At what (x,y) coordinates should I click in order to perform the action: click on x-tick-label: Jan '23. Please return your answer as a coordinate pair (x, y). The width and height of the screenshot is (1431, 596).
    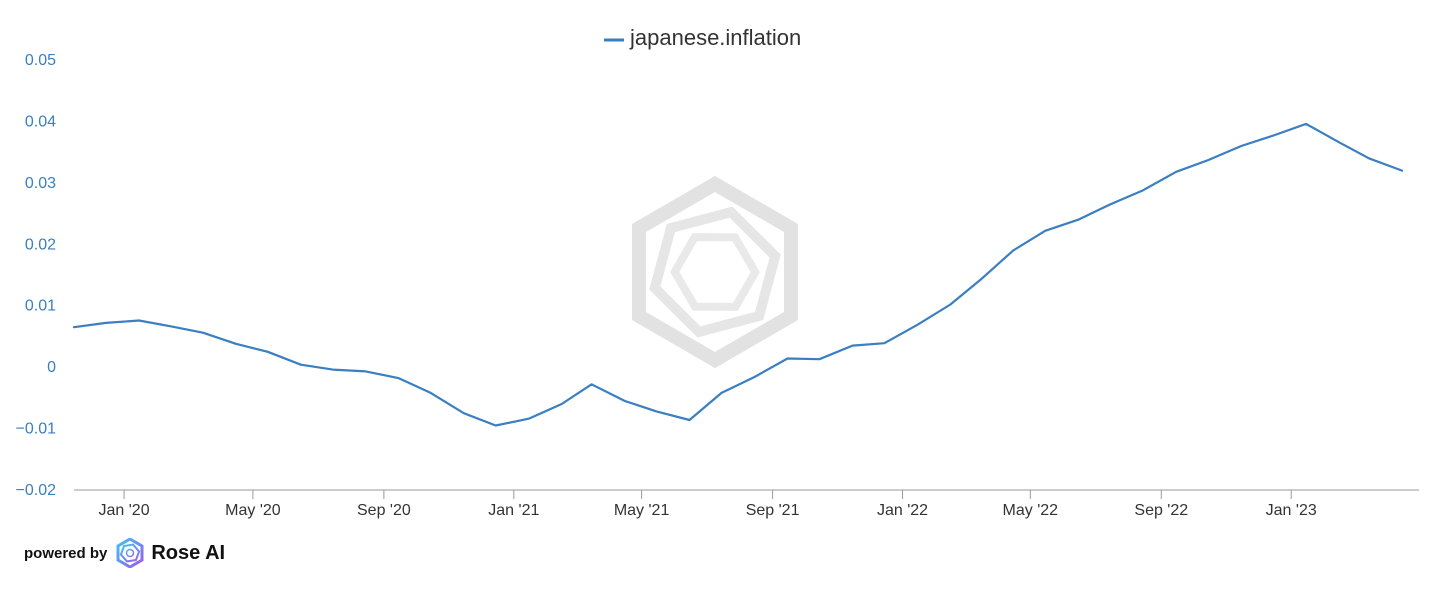
    Looking at the image, I should click on (1291, 510).